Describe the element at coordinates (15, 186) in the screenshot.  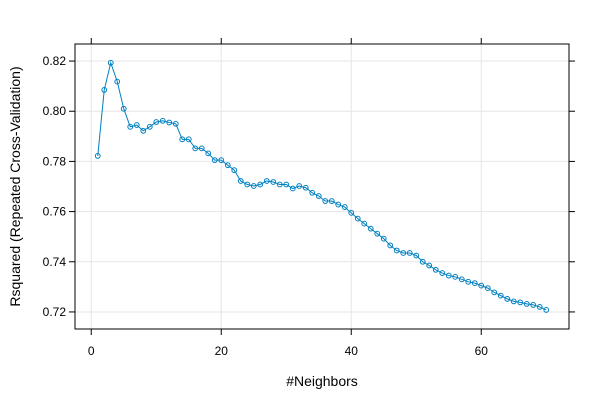
I see `y-axis-title: Rsquared (Repeated Cross-Validation)` at that location.